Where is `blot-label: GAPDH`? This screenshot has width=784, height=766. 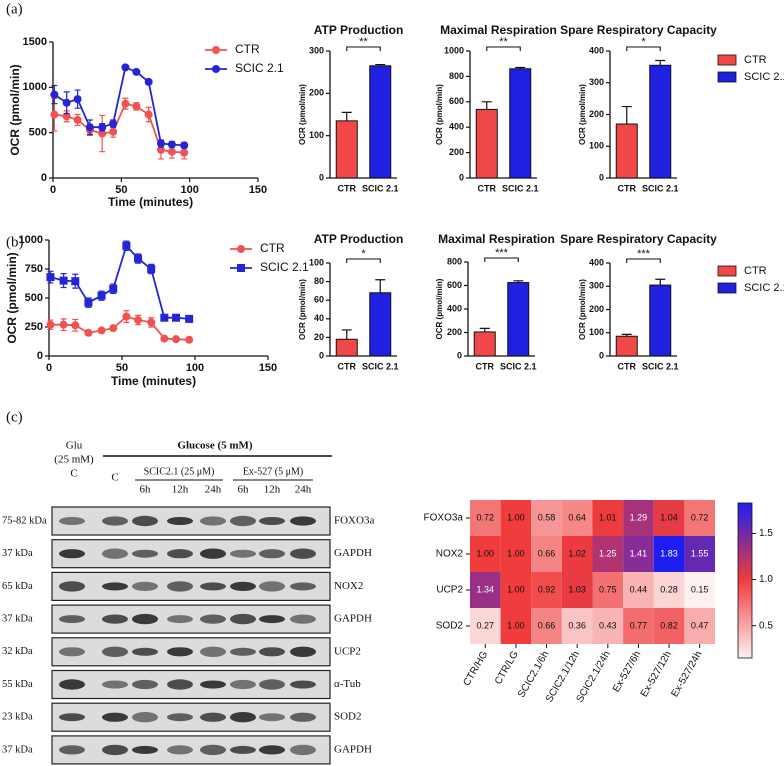
blot-label: GAPDH is located at coordinates (353, 619).